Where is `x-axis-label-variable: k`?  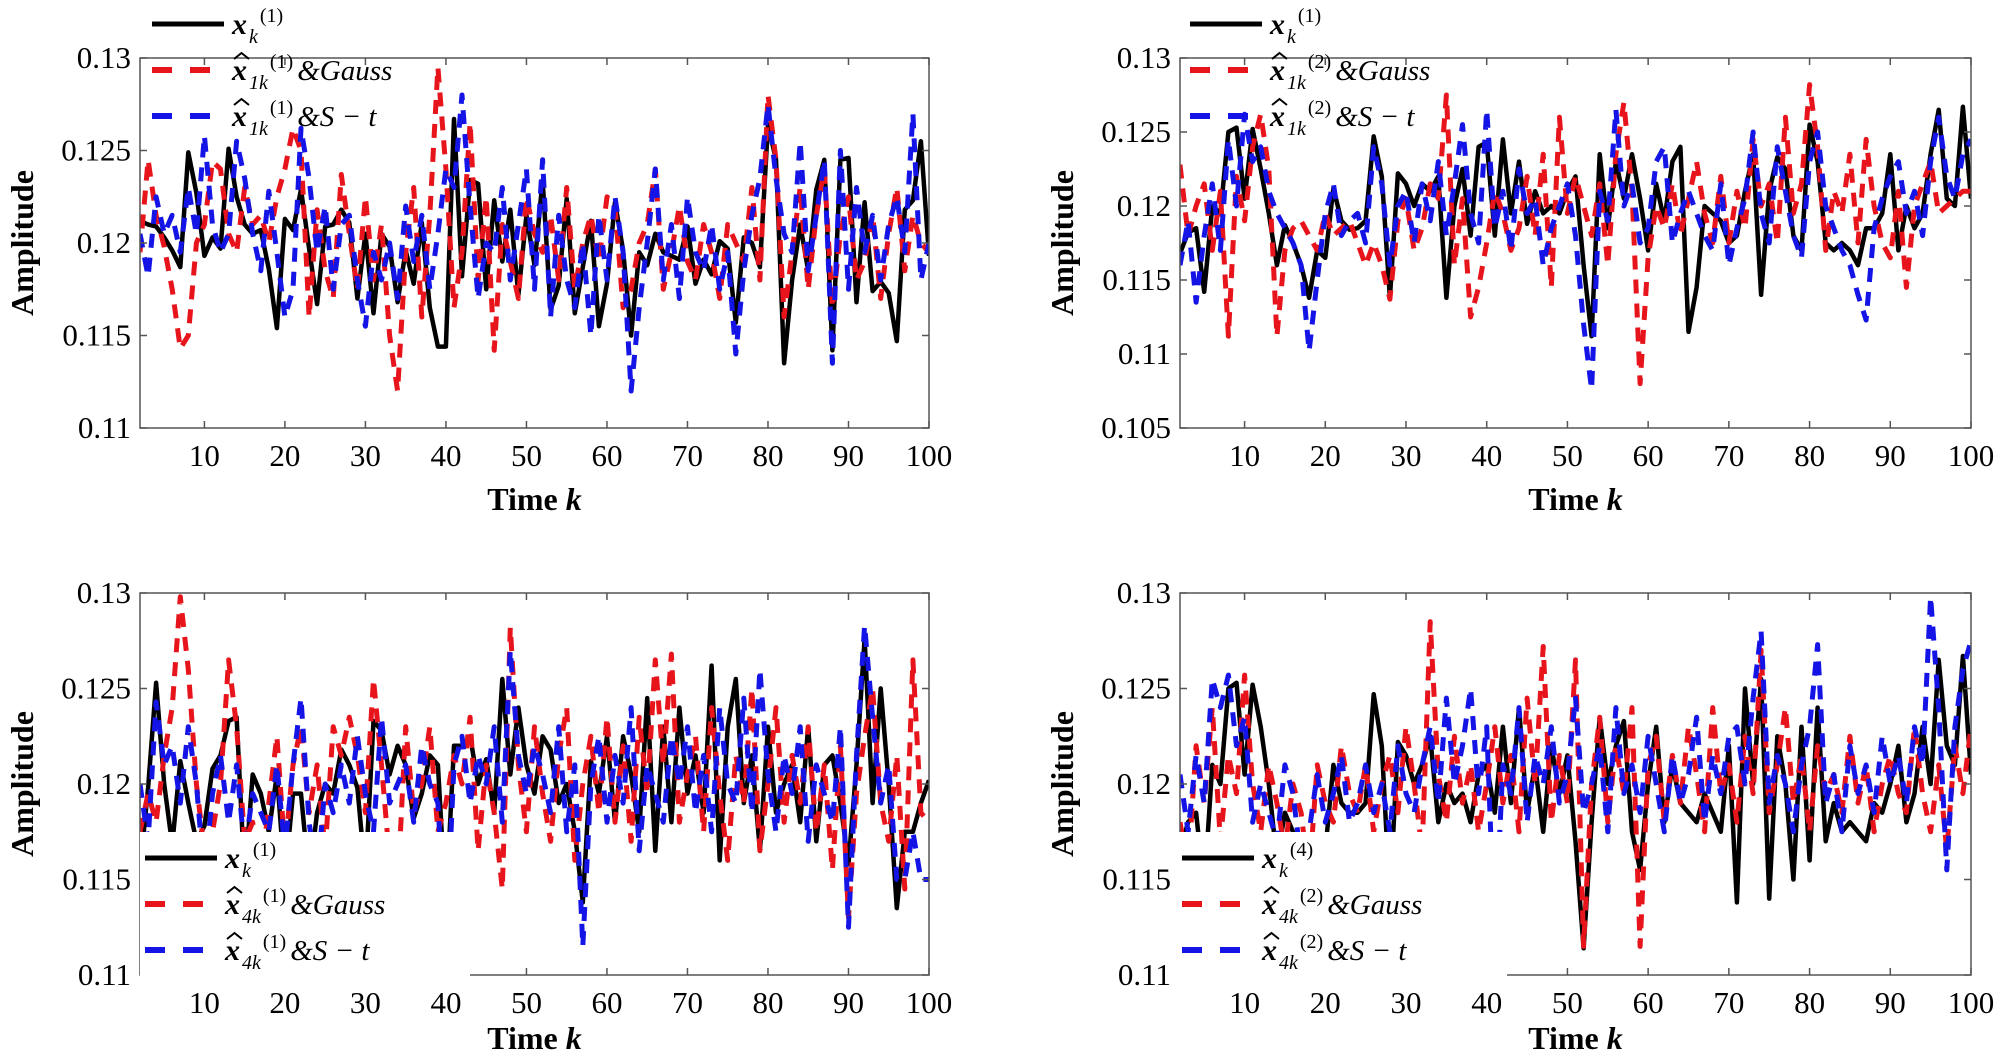
x-axis-label-variable: k is located at coordinates (1615, 499).